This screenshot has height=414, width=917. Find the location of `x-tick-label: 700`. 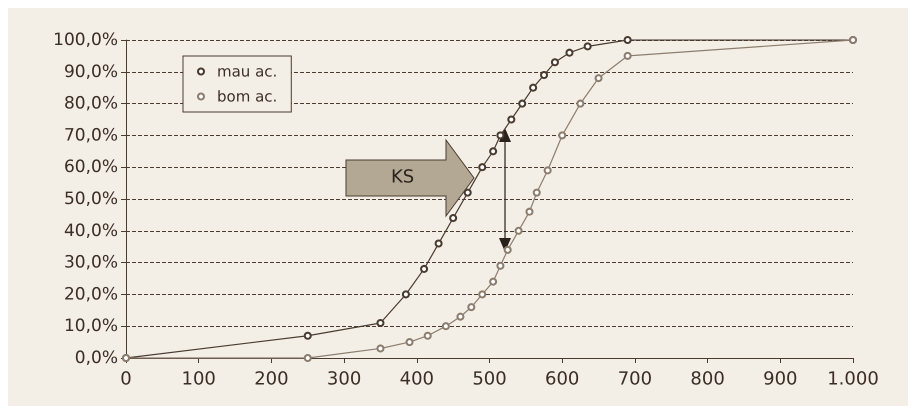

x-tick-label: 700 is located at coordinates (635, 379).